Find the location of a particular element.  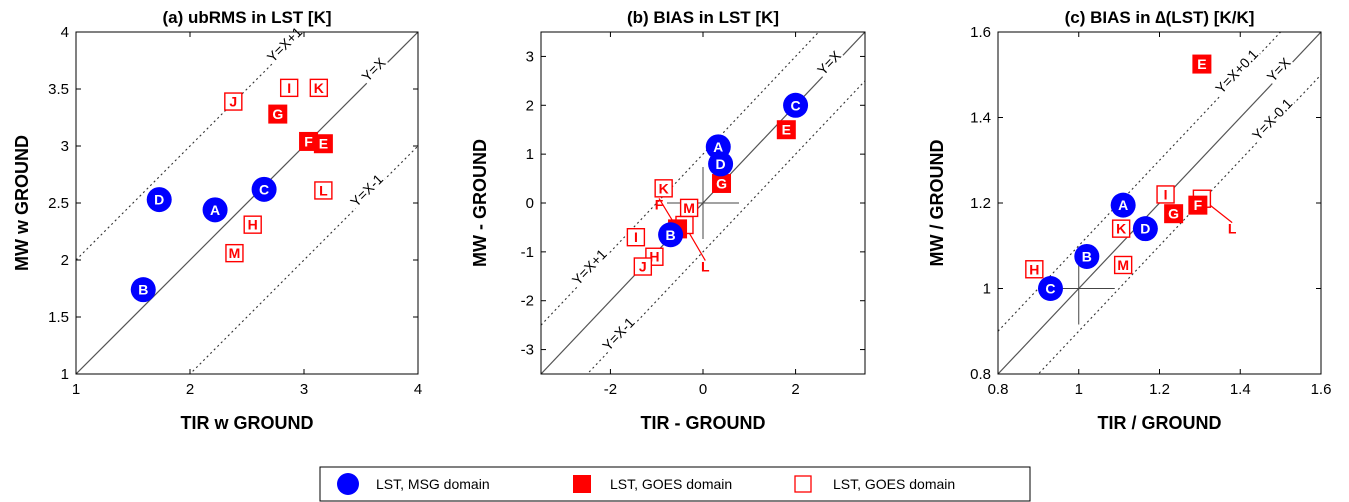

data-point-i: I is located at coordinates (1165, 194).